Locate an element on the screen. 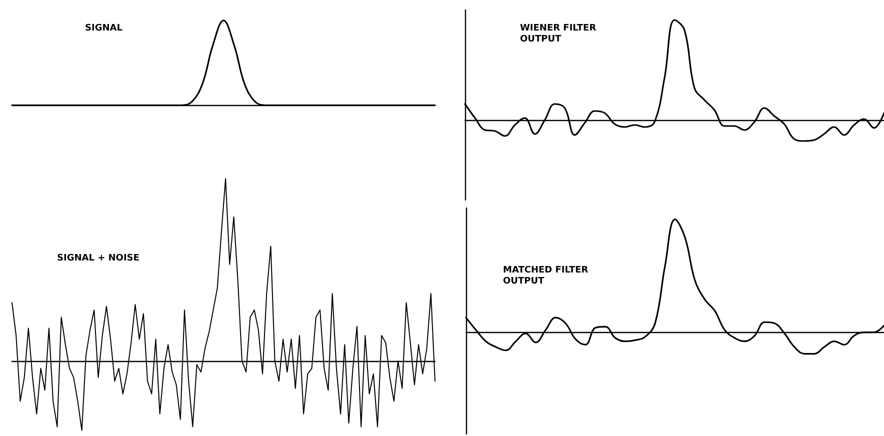  text: WIENER FILTER OUTPUT is located at coordinates (558, 34).